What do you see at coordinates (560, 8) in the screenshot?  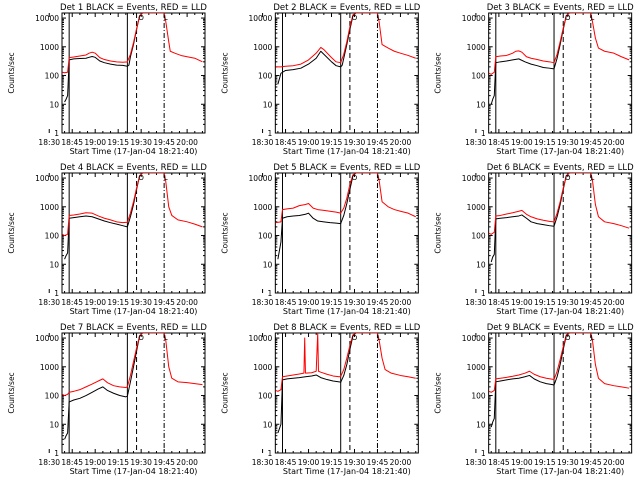 I see `panel-title: Det 3 BLACK = Events, RED = LLD` at bounding box center [560, 8].